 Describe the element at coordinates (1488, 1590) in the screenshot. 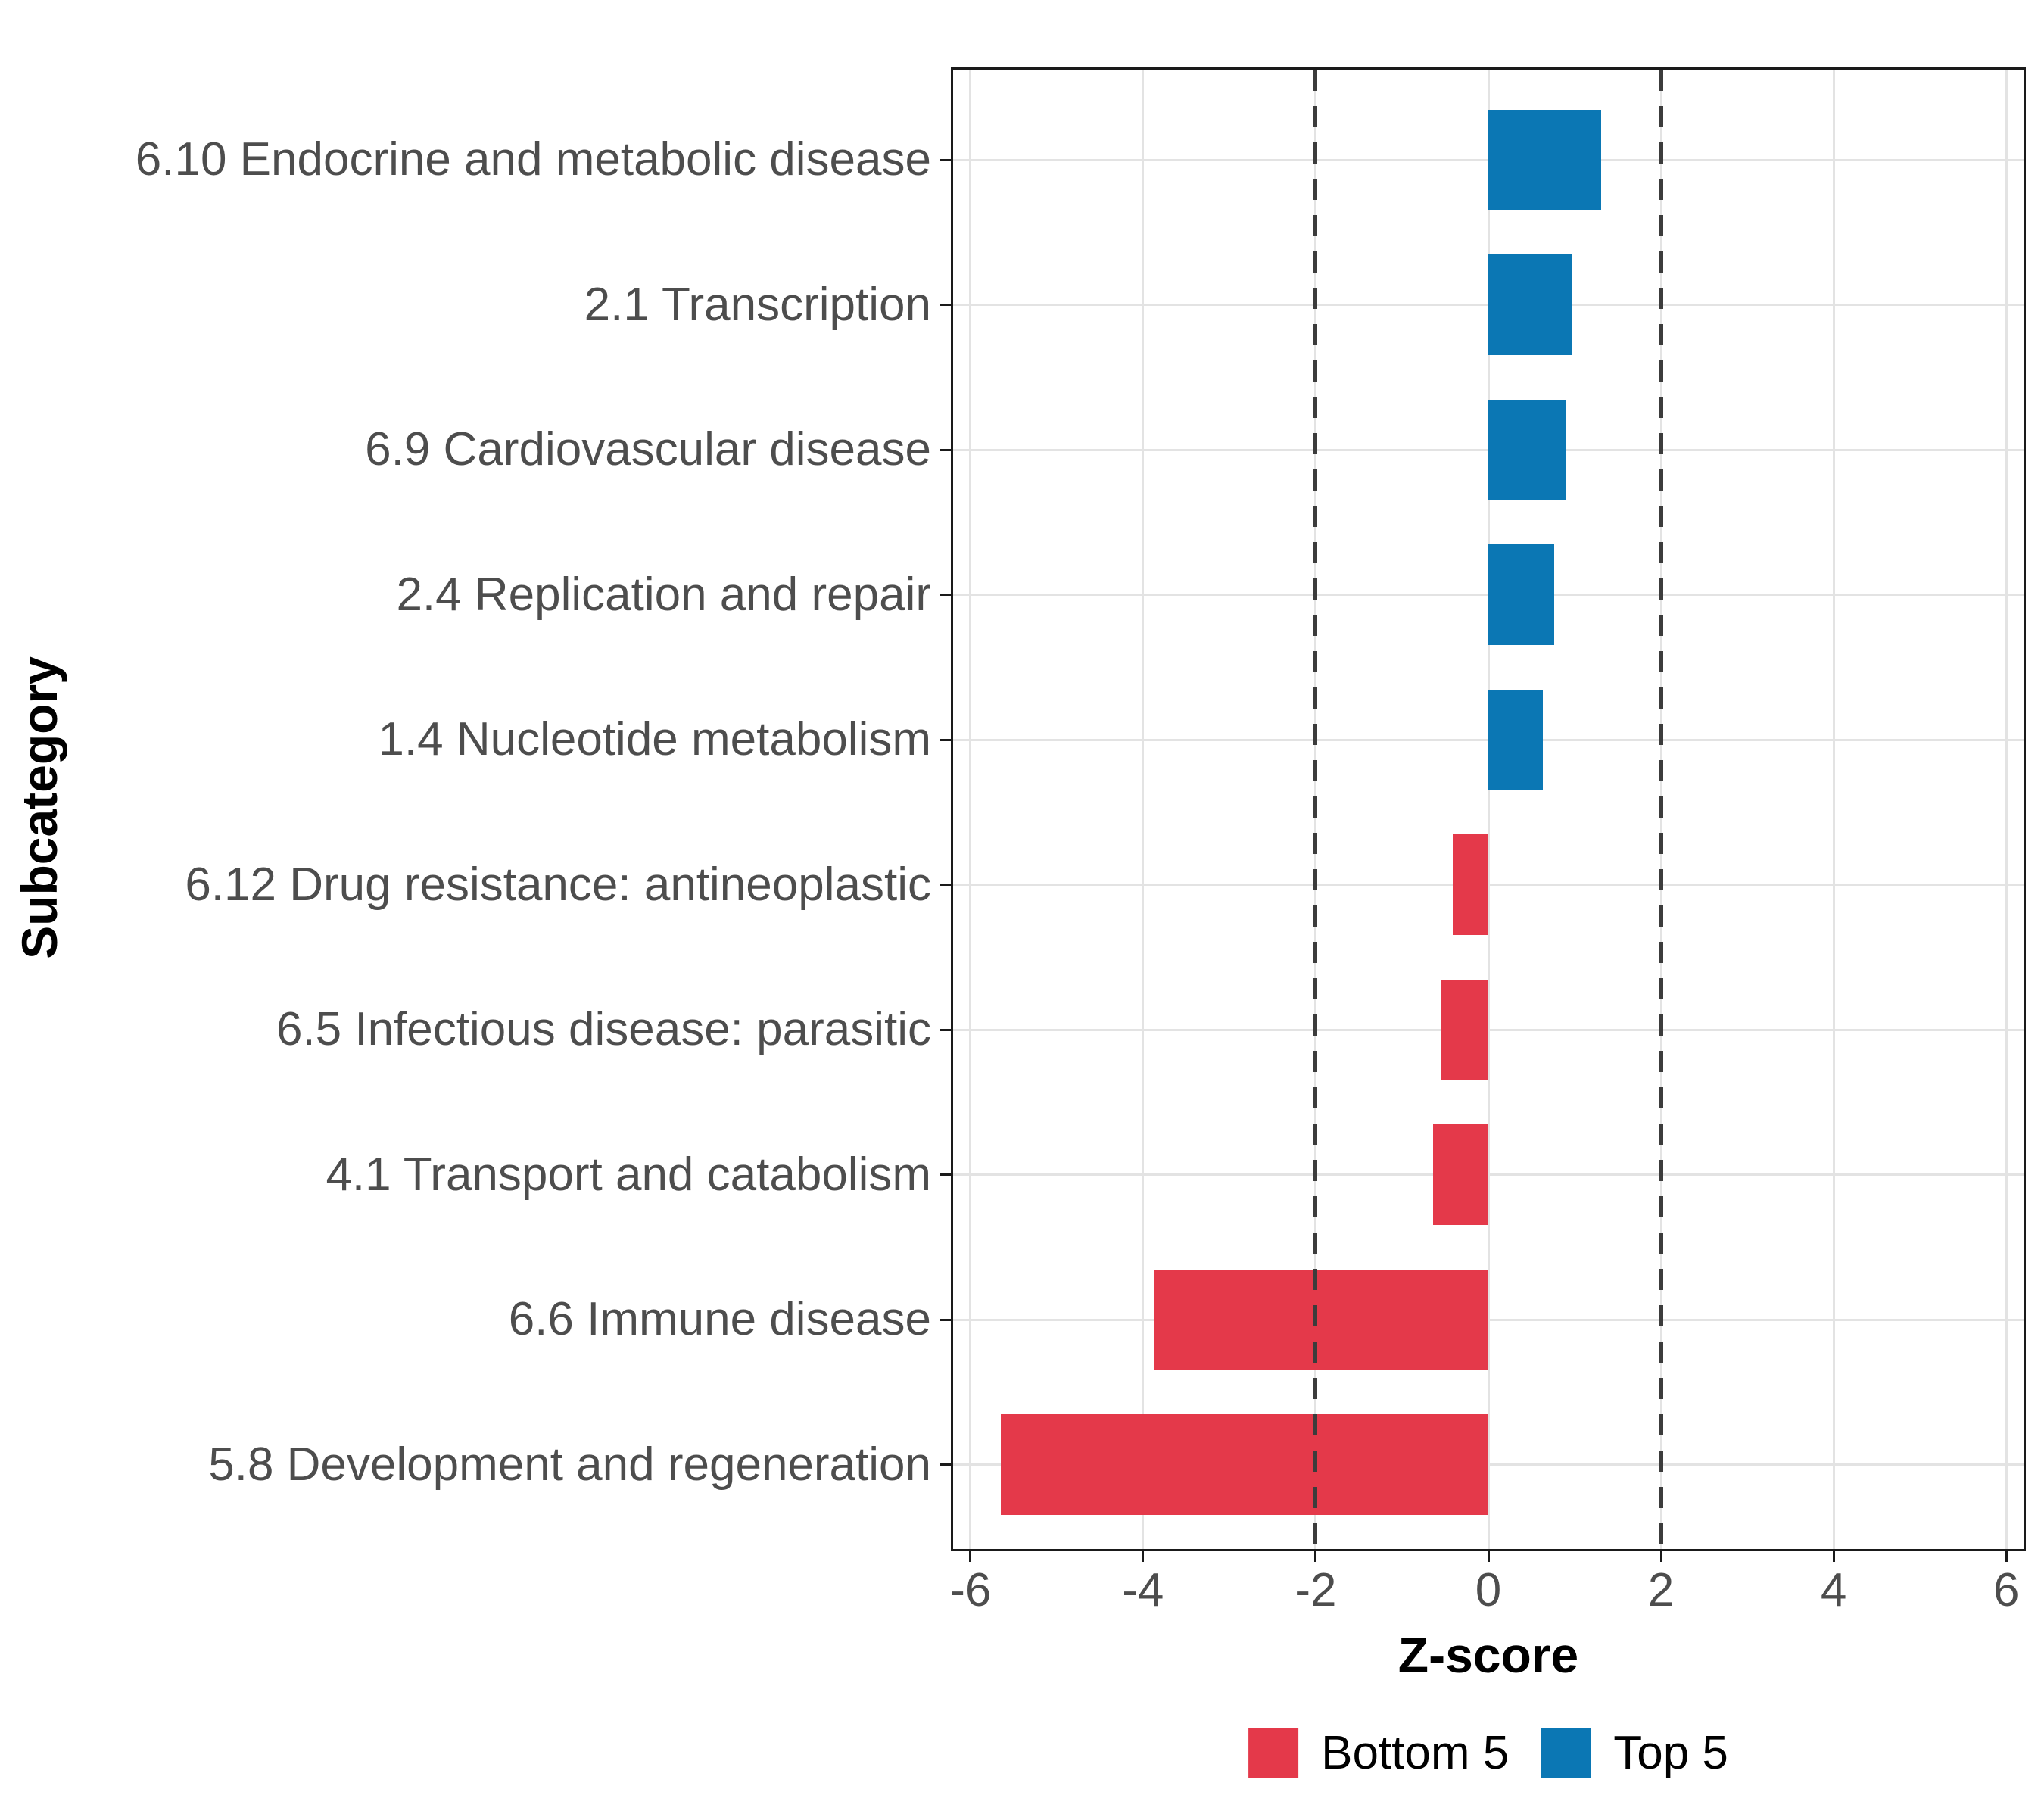

I see `x-tick-label: 0` at that location.